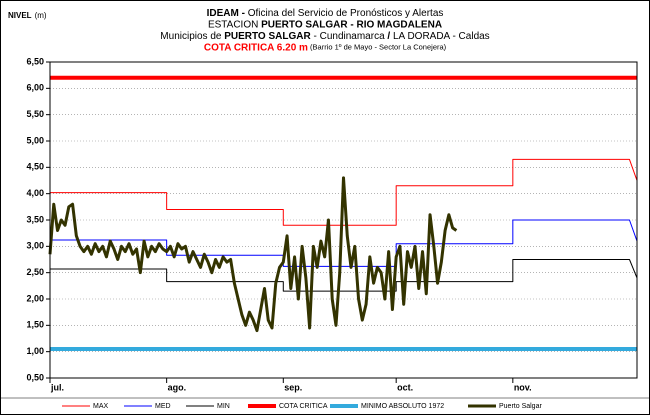  What do you see at coordinates (402, 406) in the screenshot?
I see `legend-label: MINIMO ABSOLUTO 1972` at bounding box center [402, 406].